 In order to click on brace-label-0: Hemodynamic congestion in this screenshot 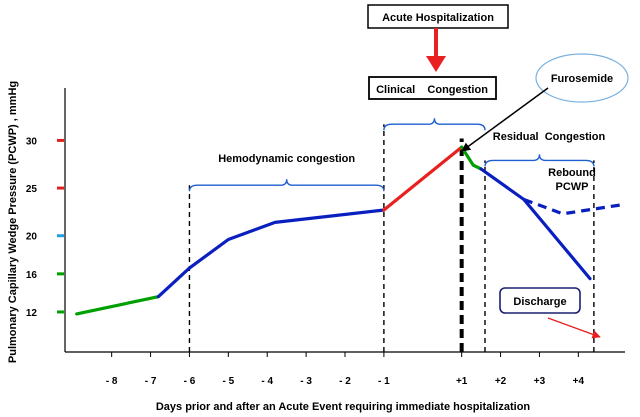, I will do `click(286, 159)`.